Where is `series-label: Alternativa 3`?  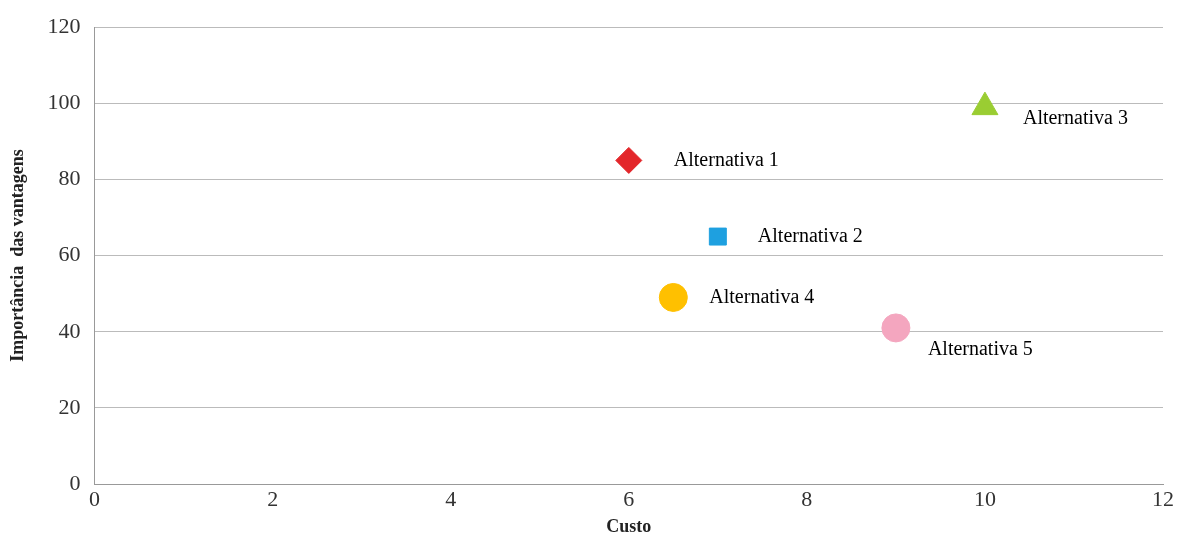 series-label: Alternativa 3 is located at coordinates (1075, 117).